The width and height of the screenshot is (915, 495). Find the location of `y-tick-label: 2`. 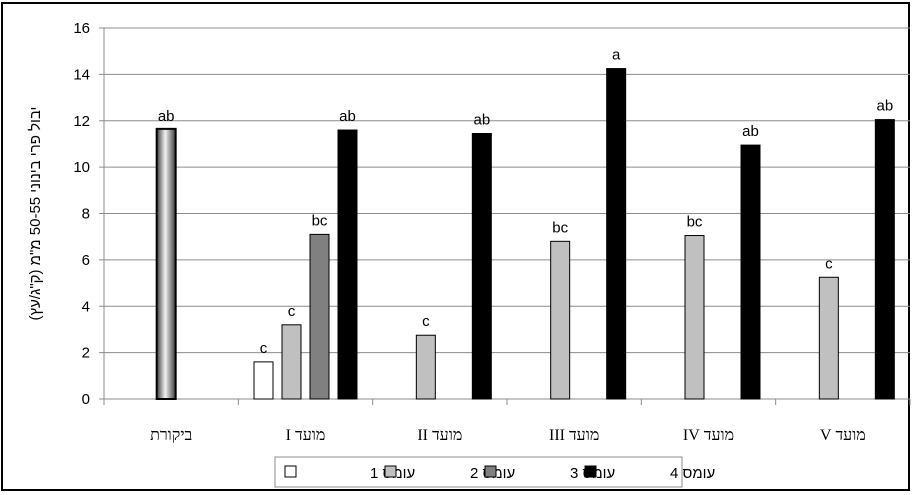

y-tick-label: 2 is located at coordinates (86, 353).